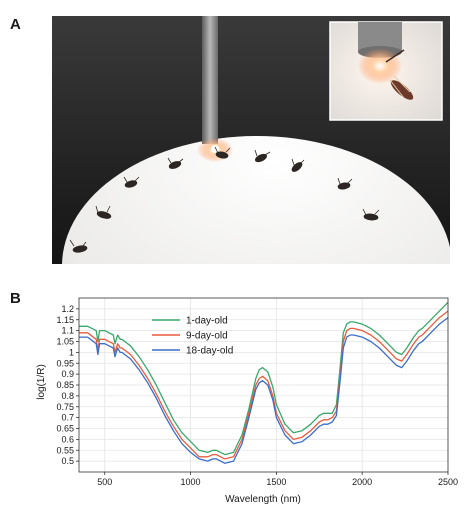  I want to click on x-axis-label: Wavelength (nm), so click(263, 499).